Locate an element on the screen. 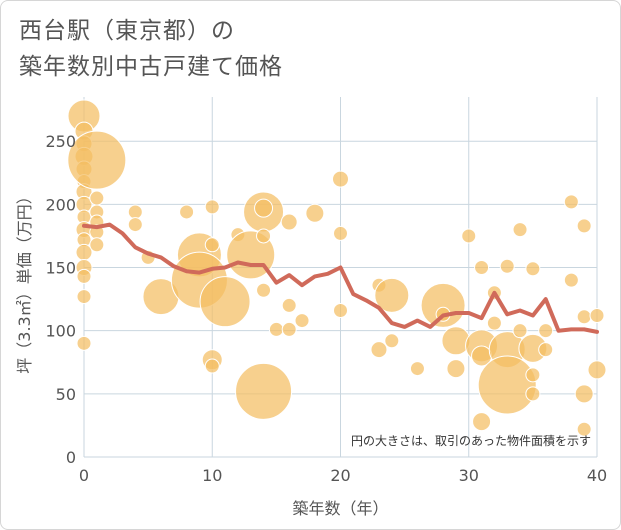  chart-title-line1: 西台駅（東京都）の is located at coordinates (127, 31).